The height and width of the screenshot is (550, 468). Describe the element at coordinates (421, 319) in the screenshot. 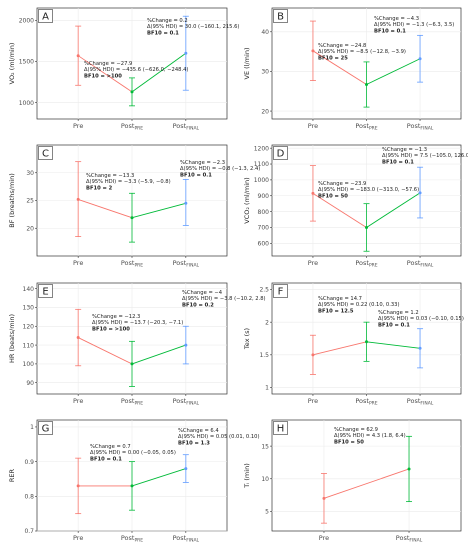

I see `annotation-line: Δ(95% HDI) = 0.03 (−0.10, 0.15)` at that location.